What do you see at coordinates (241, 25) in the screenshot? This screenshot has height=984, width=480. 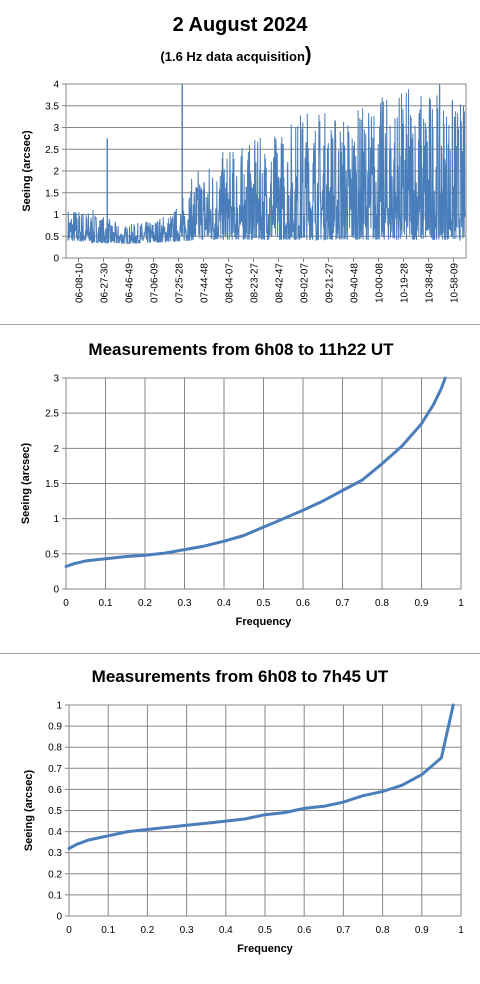 I see `chart-title: 2 August 2024` at bounding box center [241, 25].